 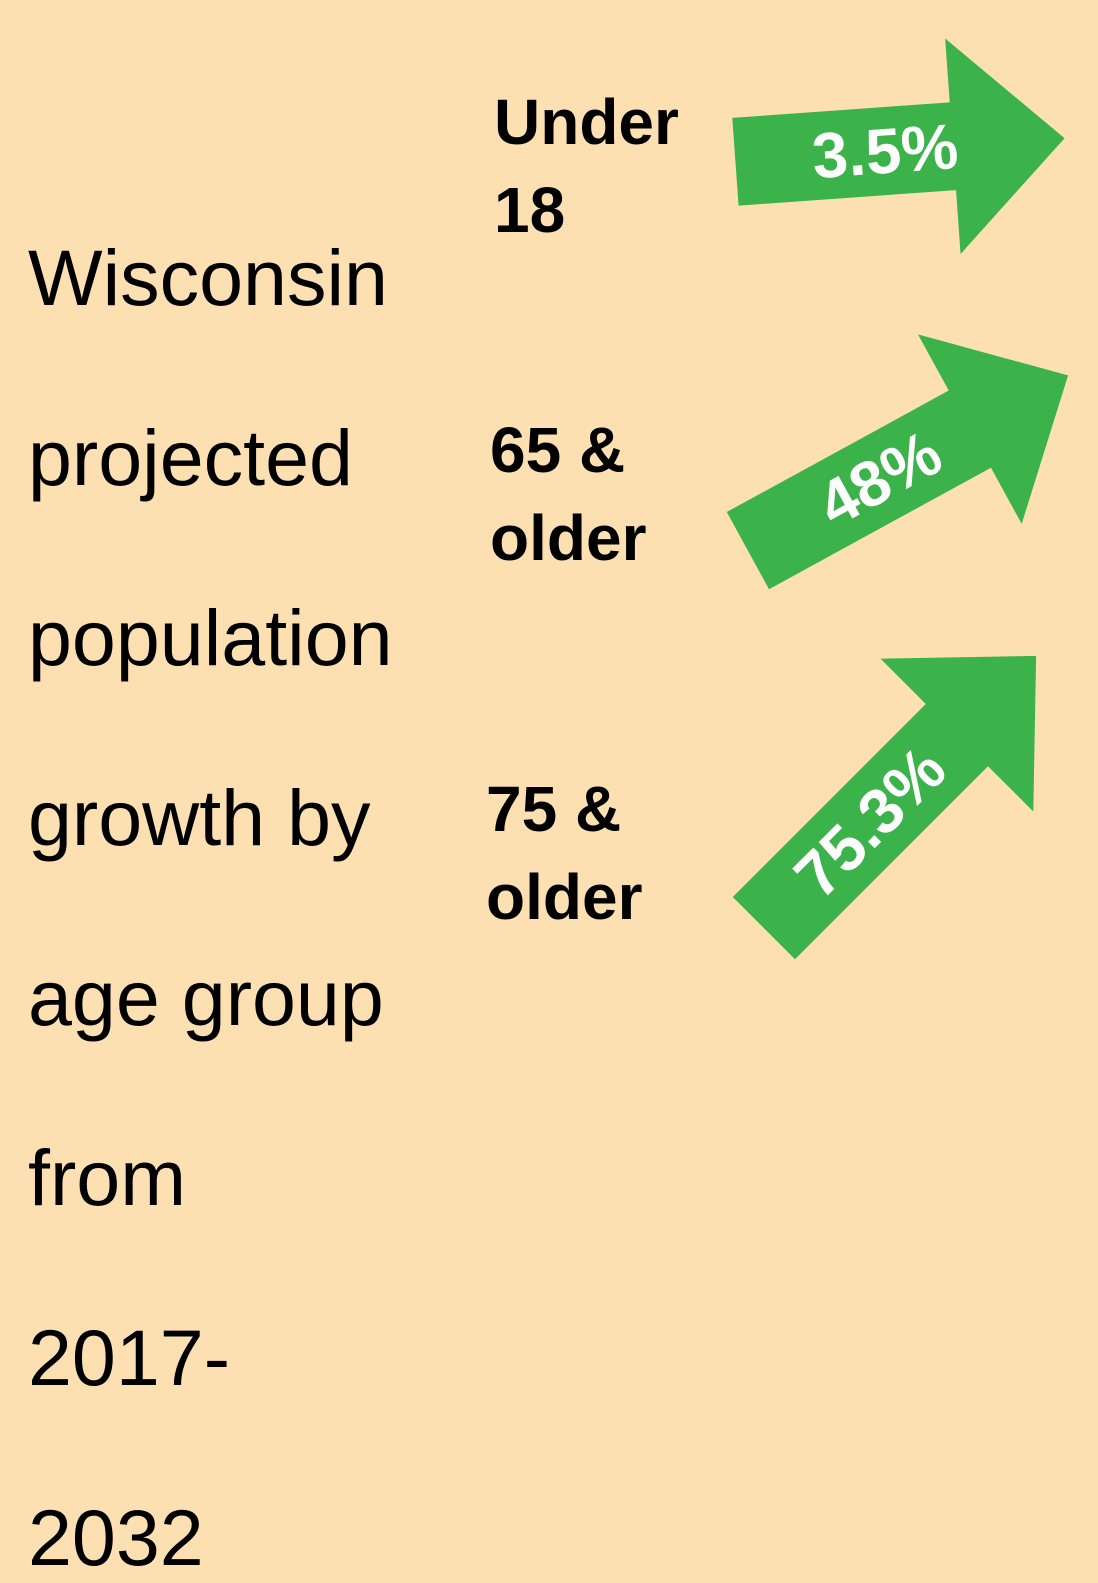 What do you see at coordinates (869, 821) in the screenshot?
I see `value-label-75-older: 75.3%` at bounding box center [869, 821].